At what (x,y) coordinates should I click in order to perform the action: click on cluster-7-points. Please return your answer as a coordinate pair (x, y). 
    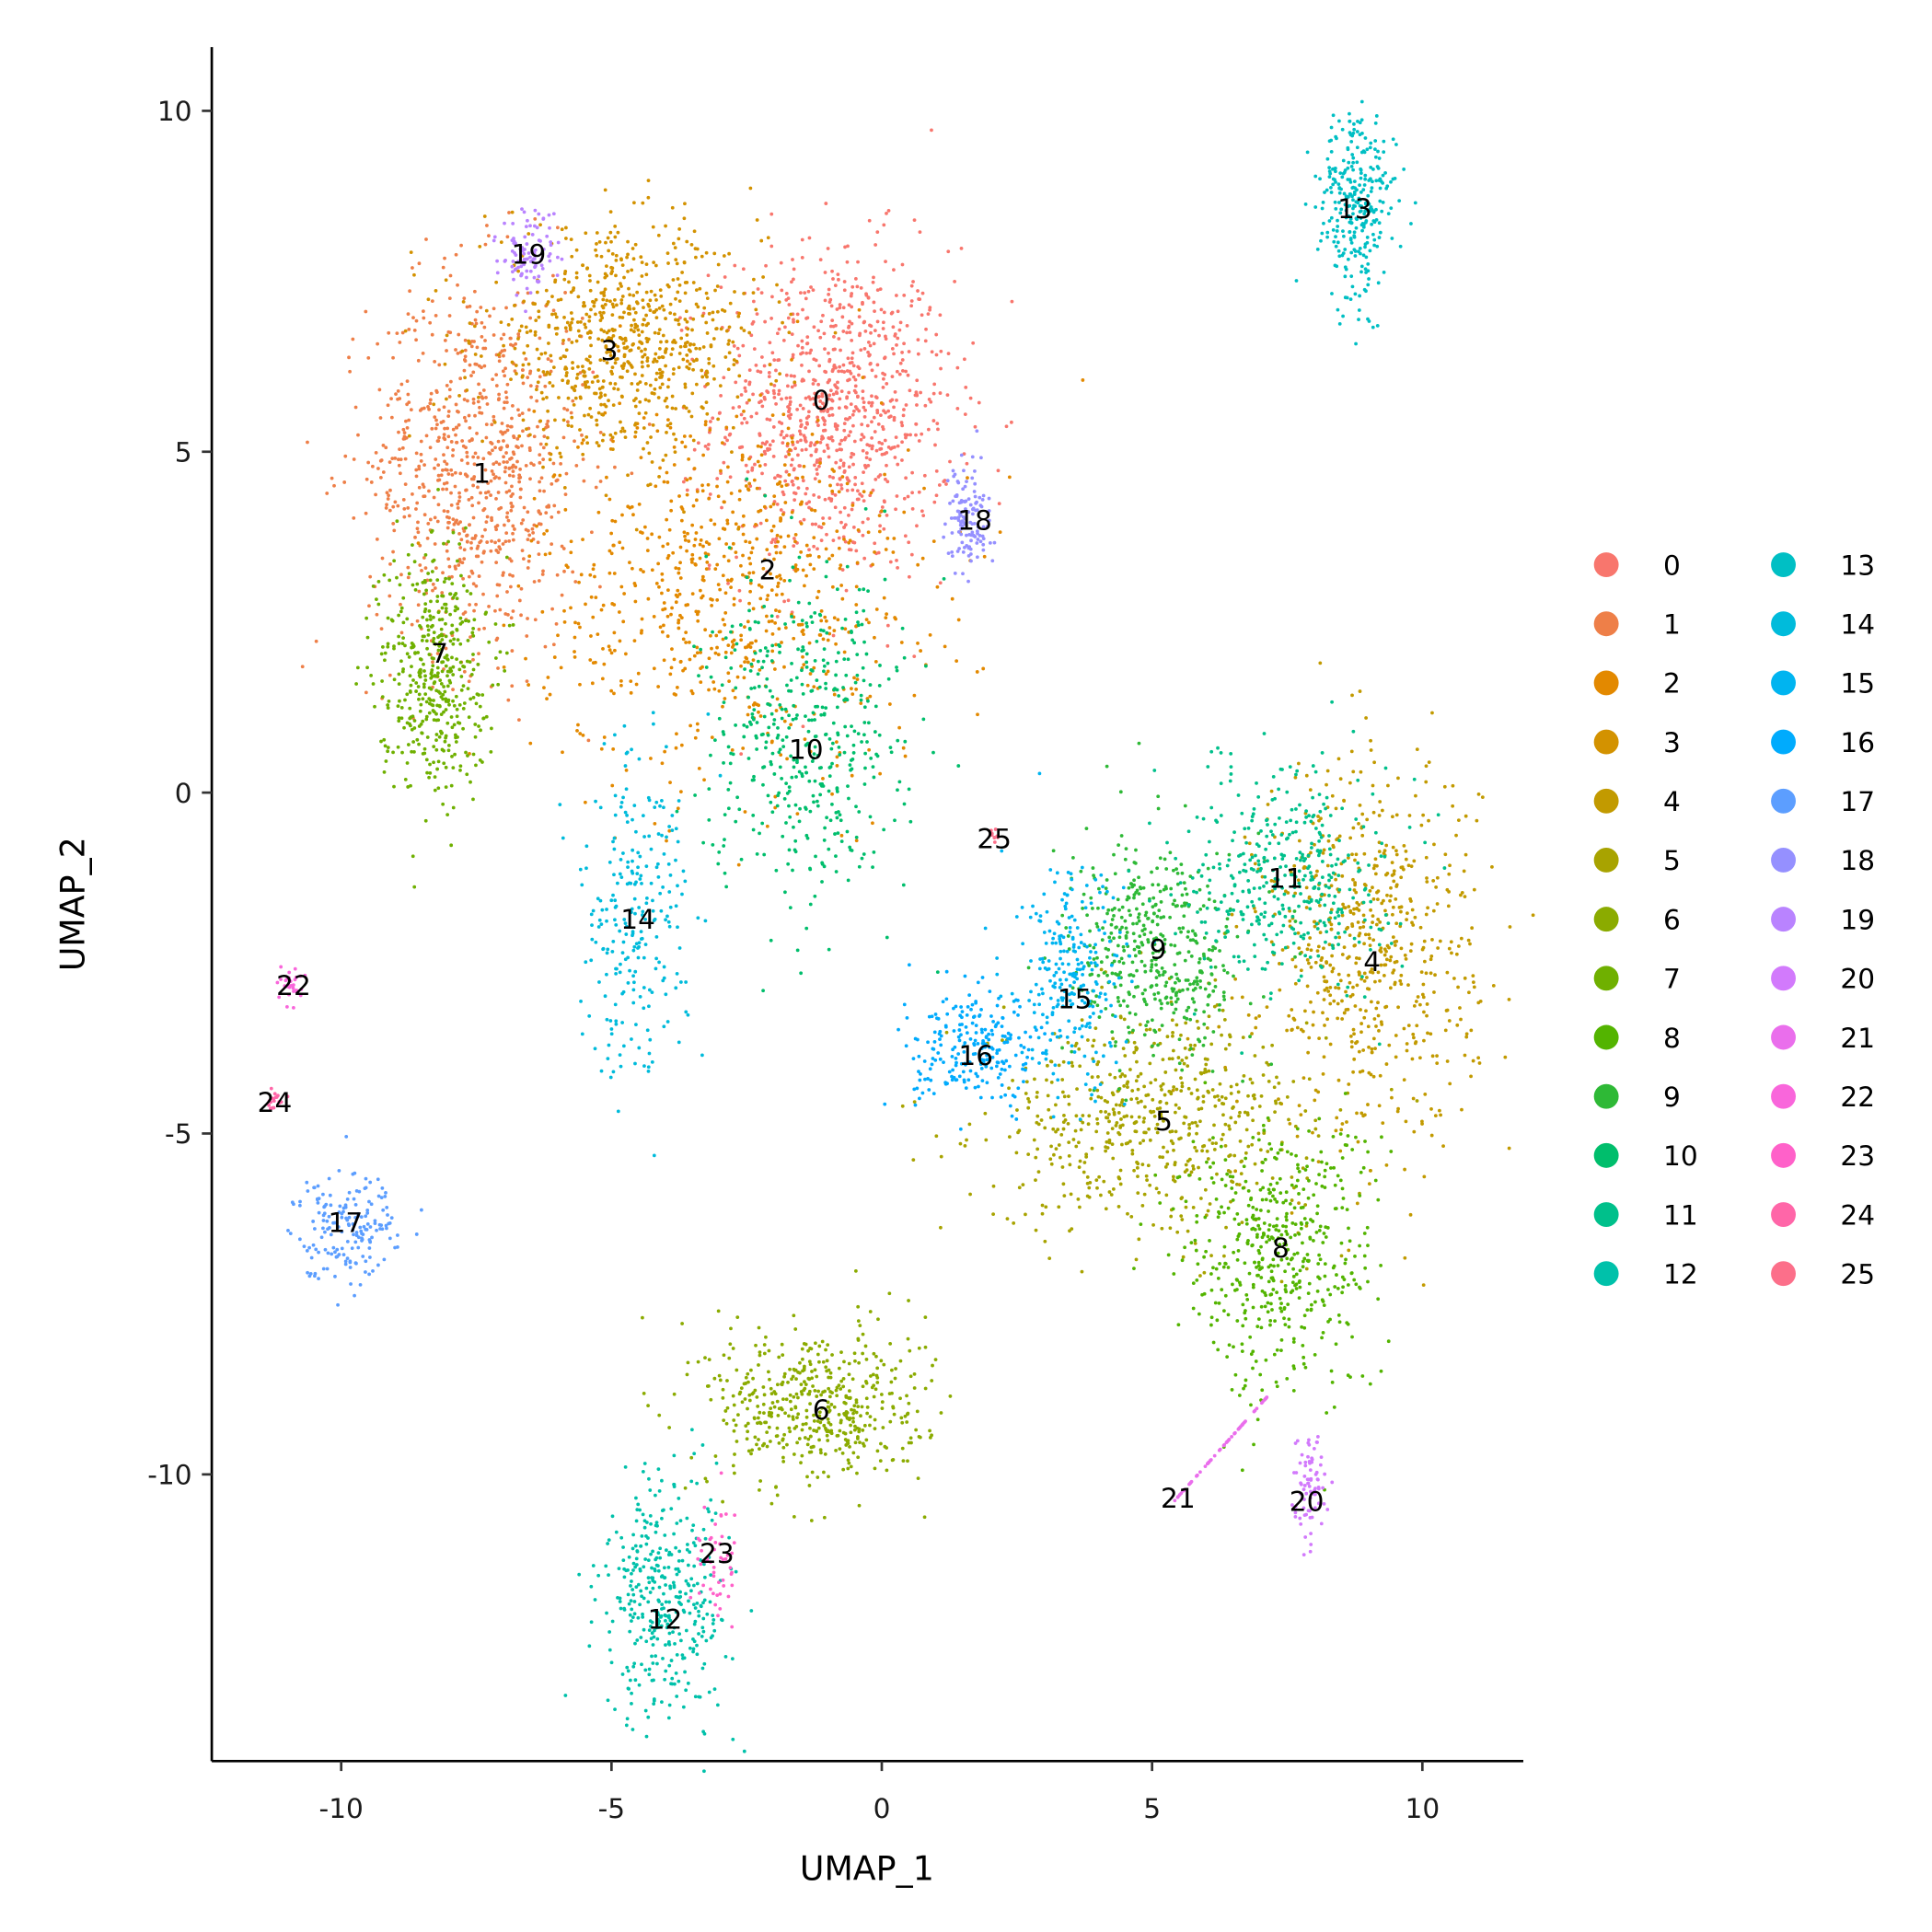
    Looking at the image, I should click on (435, 688).